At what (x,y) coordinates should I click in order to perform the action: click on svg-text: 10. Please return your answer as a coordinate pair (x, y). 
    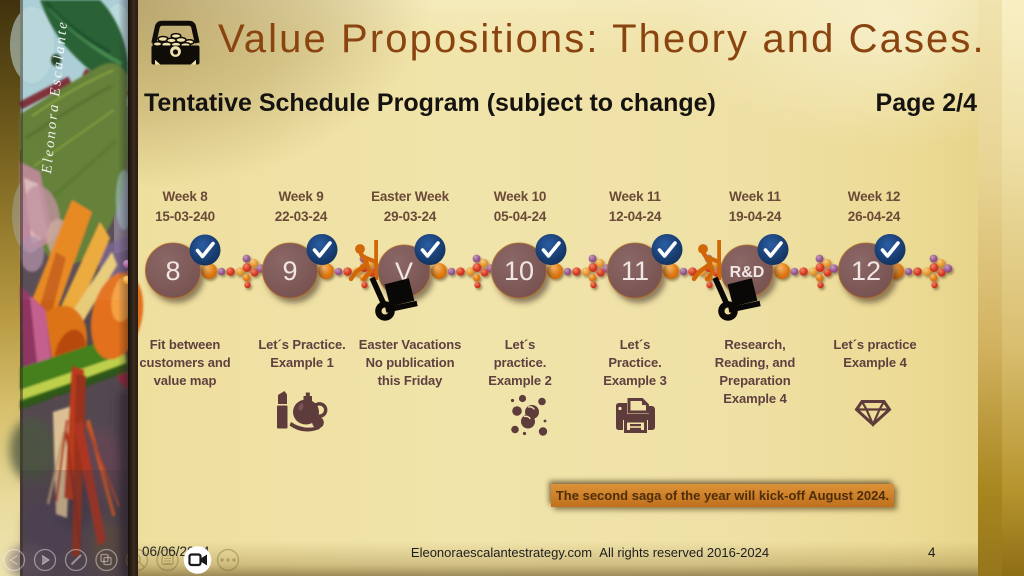
    Looking at the image, I should click on (519, 271).